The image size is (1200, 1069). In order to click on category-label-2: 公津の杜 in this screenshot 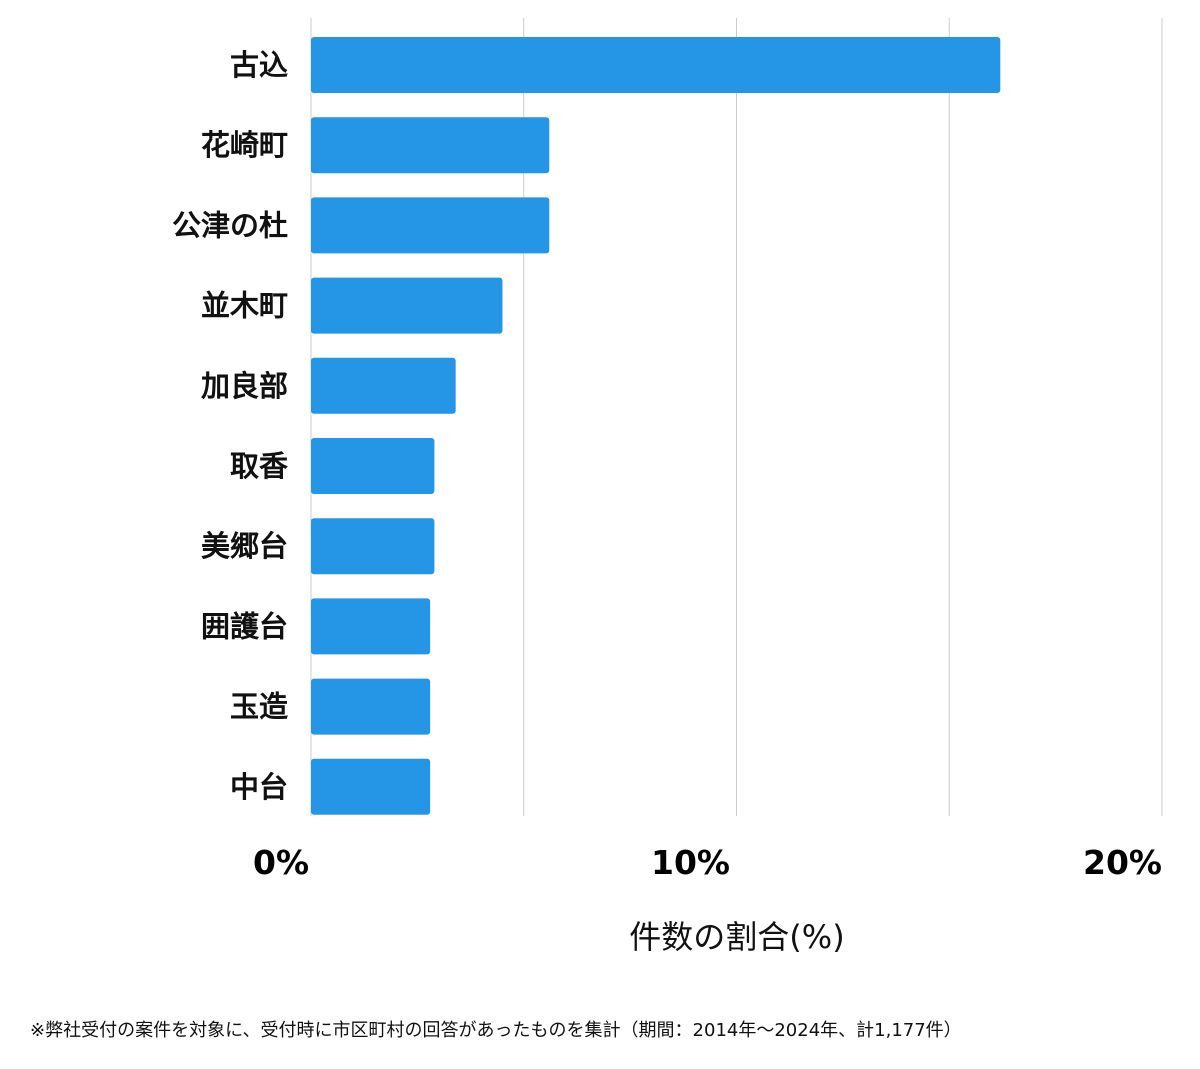, I will do `click(230, 225)`.